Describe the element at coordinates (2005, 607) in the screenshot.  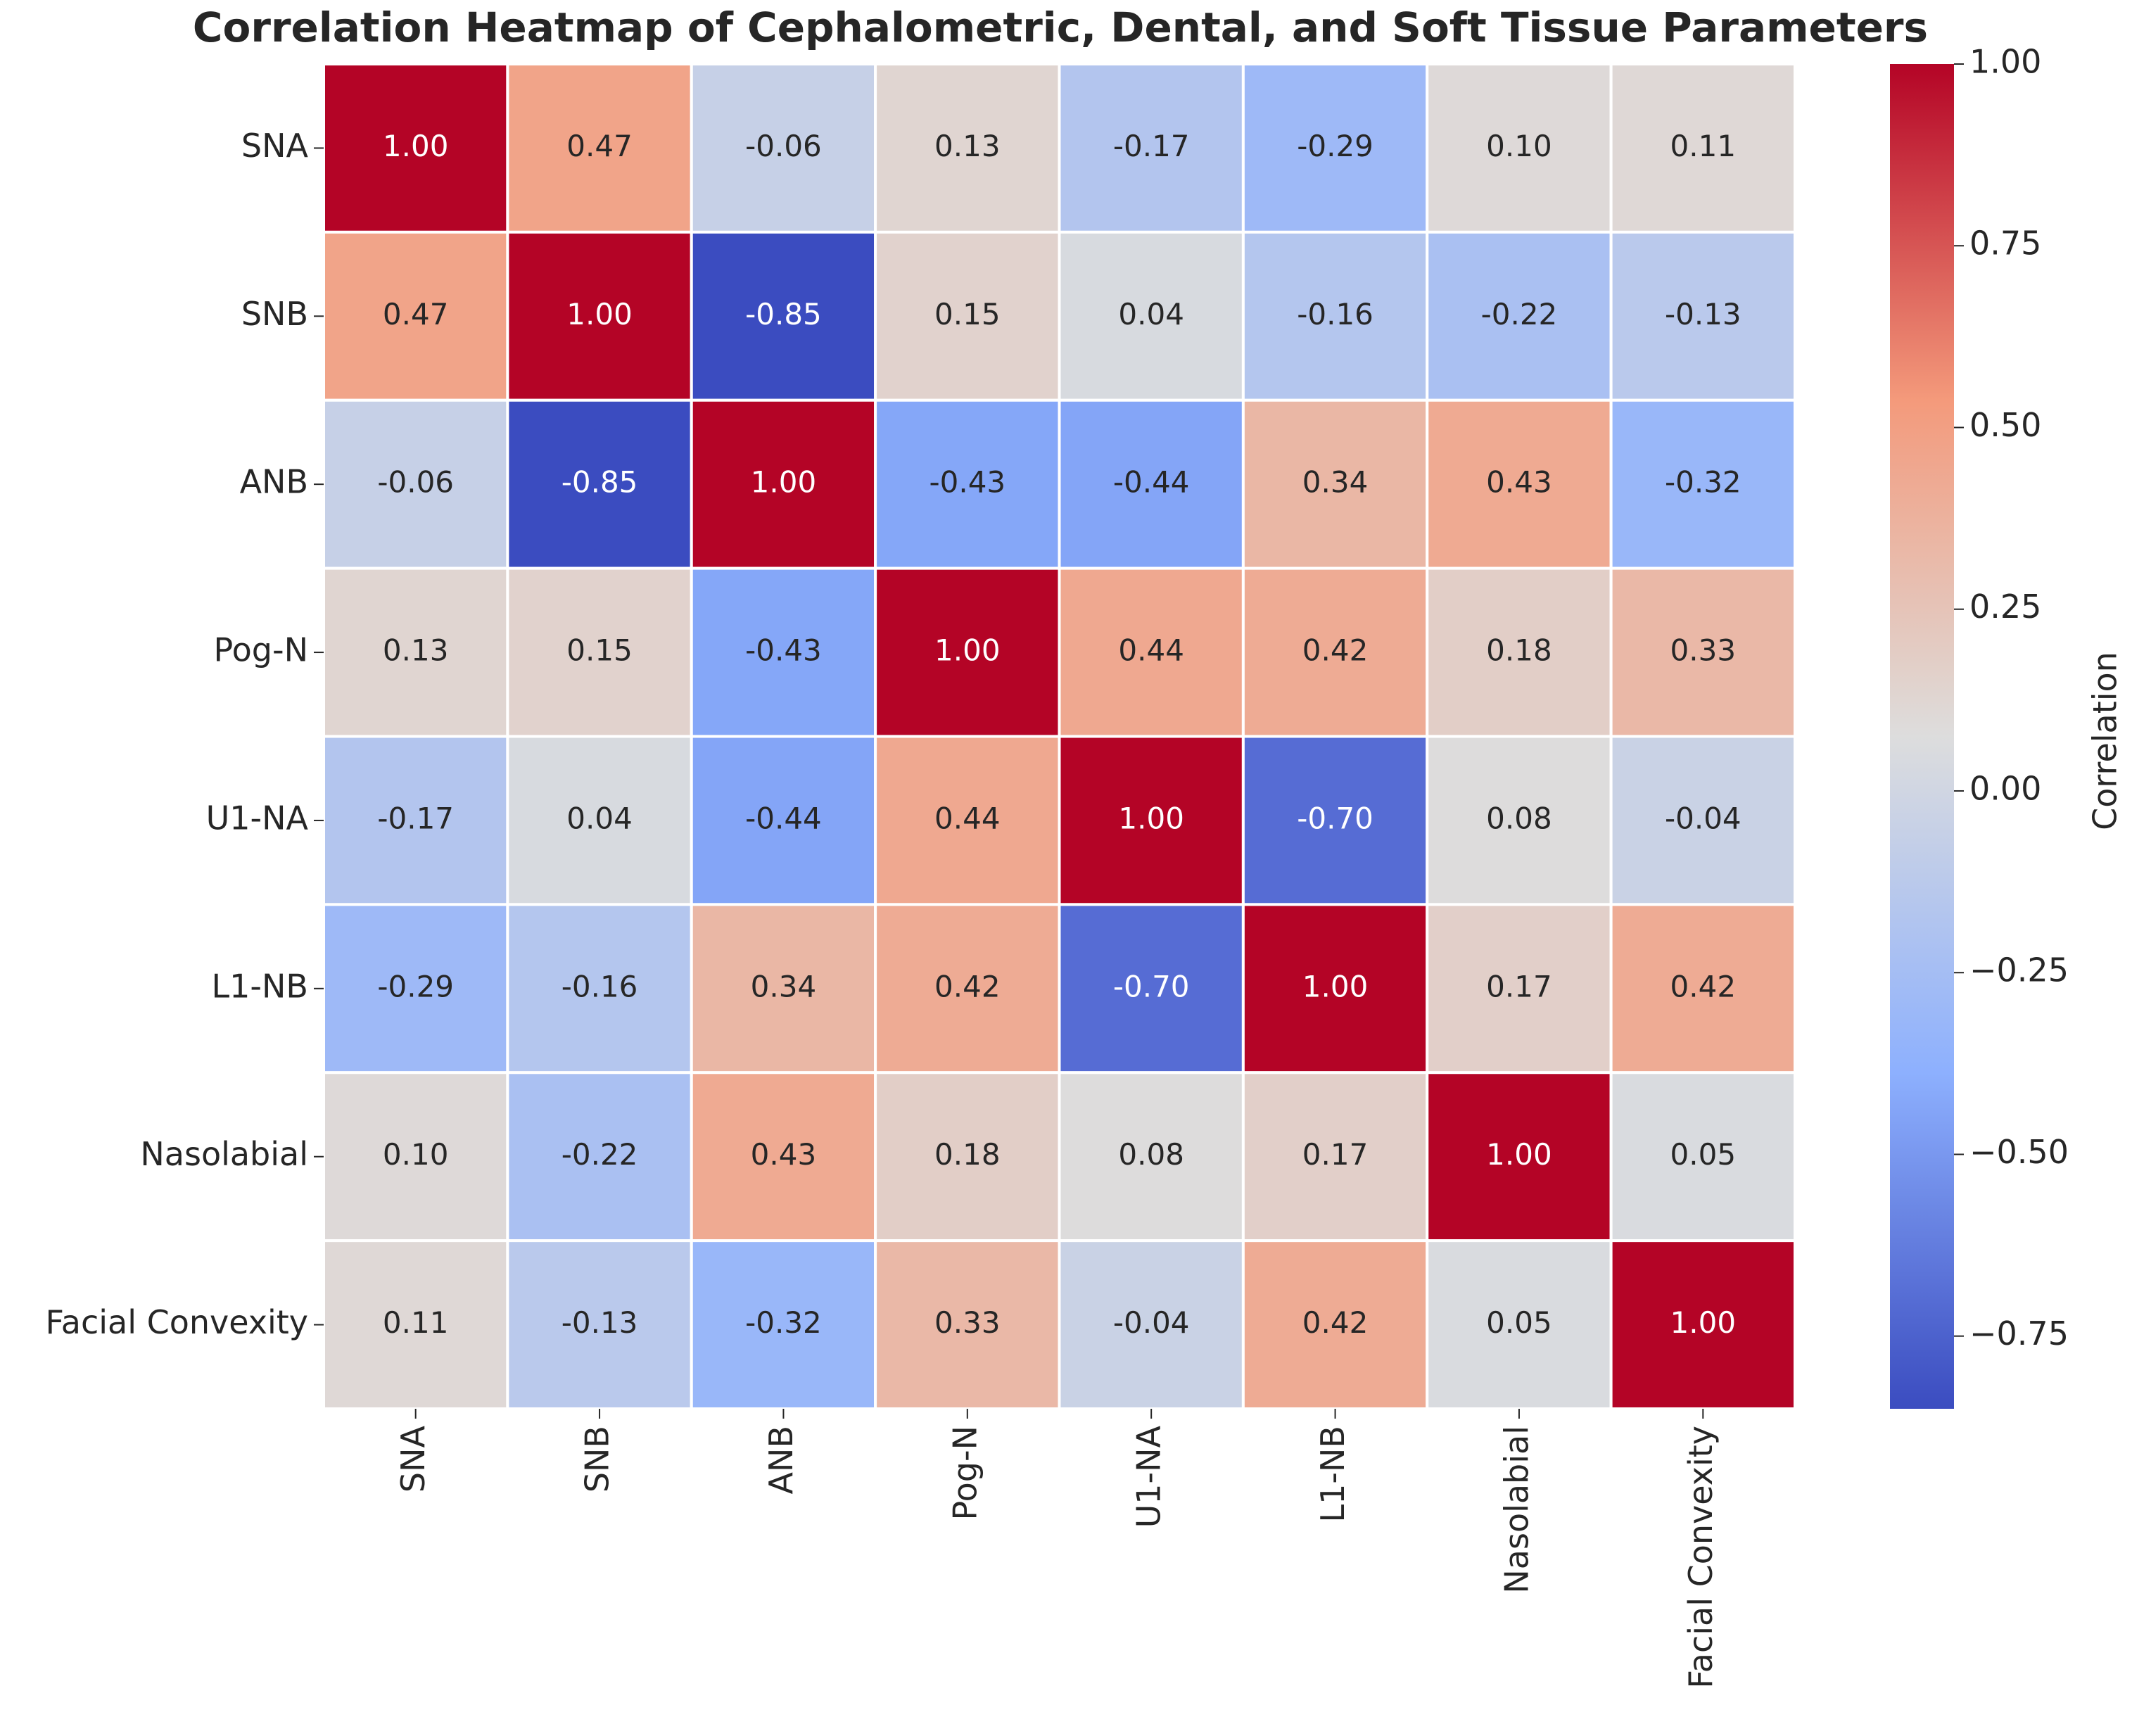
I see `colorbar-tick-label: 0.25` at that location.